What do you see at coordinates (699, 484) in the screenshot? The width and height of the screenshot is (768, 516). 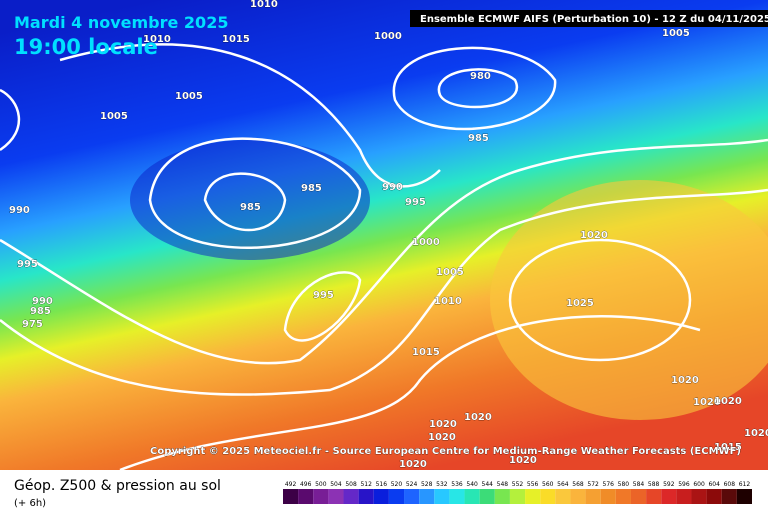 I see `colorbar-label: 600` at bounding box center [699, 484].